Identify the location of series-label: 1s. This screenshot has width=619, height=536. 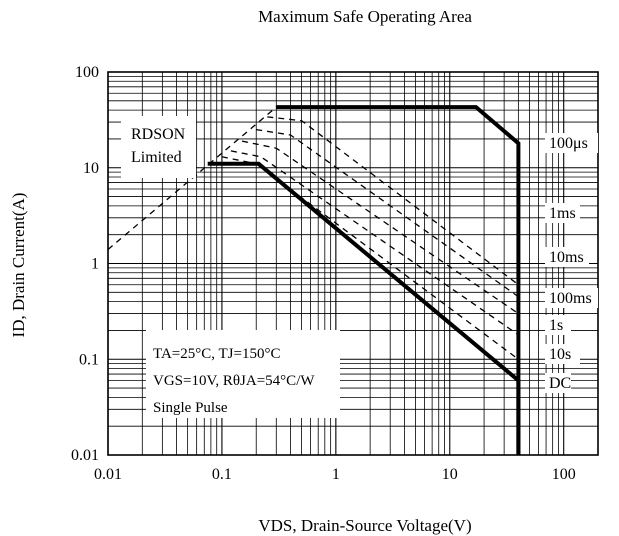
(556, 325).